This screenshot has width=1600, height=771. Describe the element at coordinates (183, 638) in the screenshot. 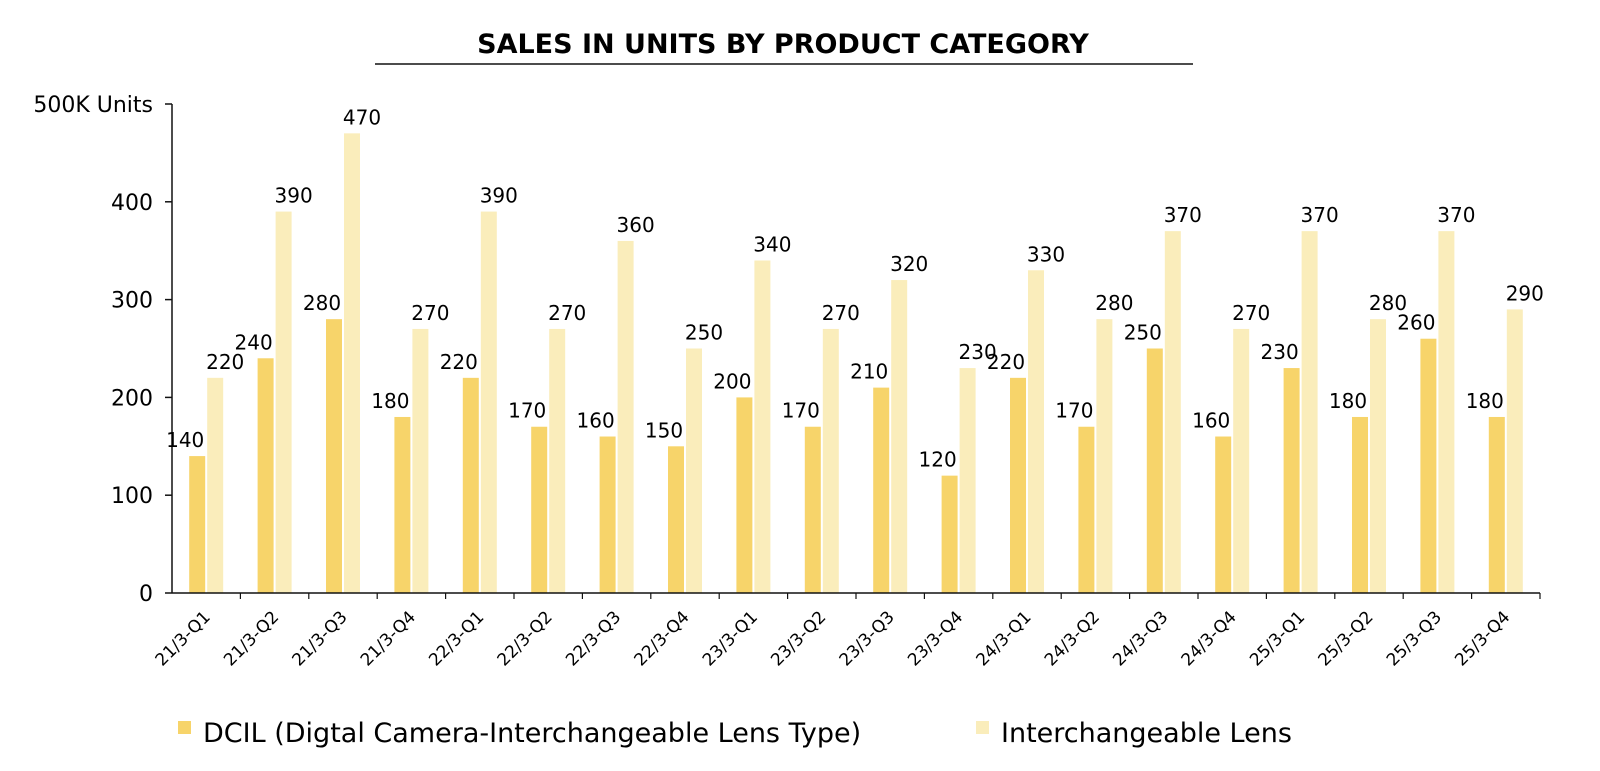

I see `x-tick-label: 21/3-Q1` at that location.